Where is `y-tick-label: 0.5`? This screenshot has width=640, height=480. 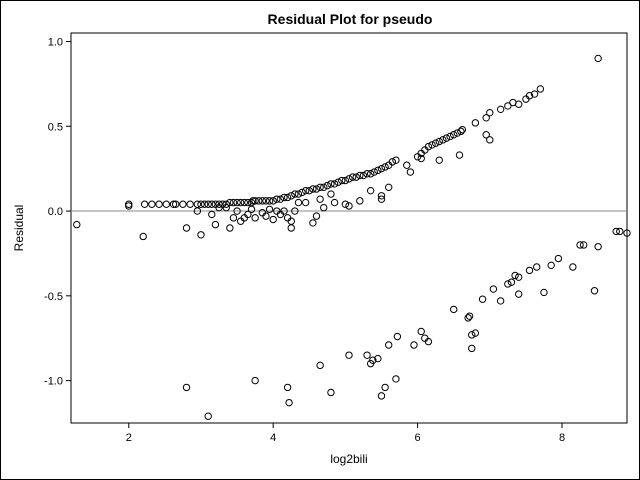 y-tick-label: 0.5 is located at coordinates (55, 127).